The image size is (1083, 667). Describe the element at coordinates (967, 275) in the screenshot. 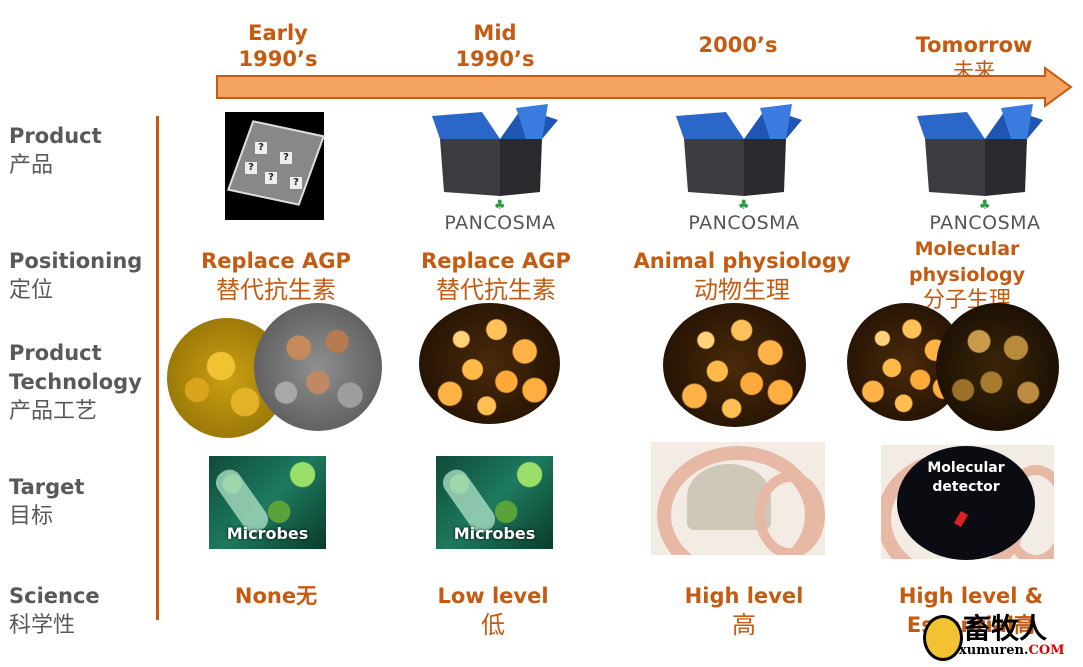

I see `positioning-tomorrow: Molecular physiology 分子生理` at that location.